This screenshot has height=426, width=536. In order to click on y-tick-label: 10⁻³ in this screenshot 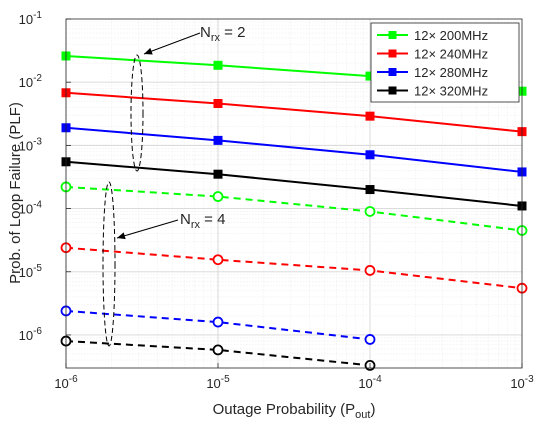, I will do `click(31, 144)`.